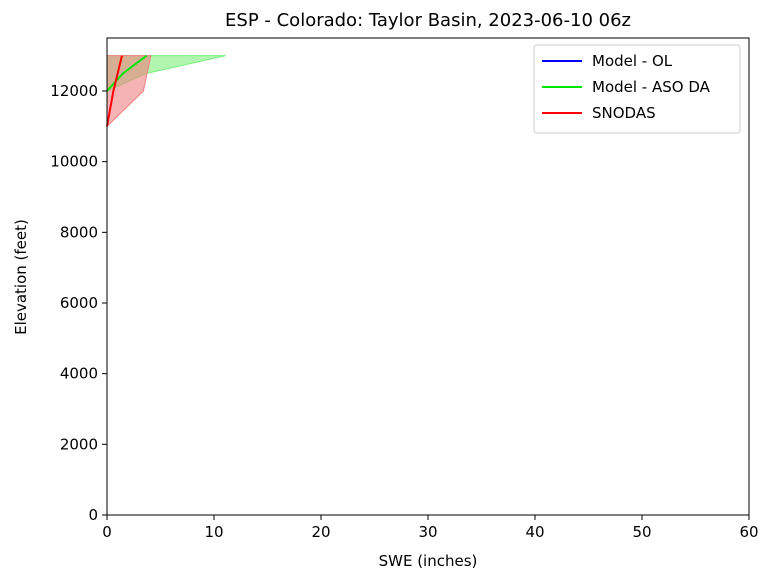 This screenshot has width=760, height=576. I want to click on y-tick-label: 10000, so click(74, 162).